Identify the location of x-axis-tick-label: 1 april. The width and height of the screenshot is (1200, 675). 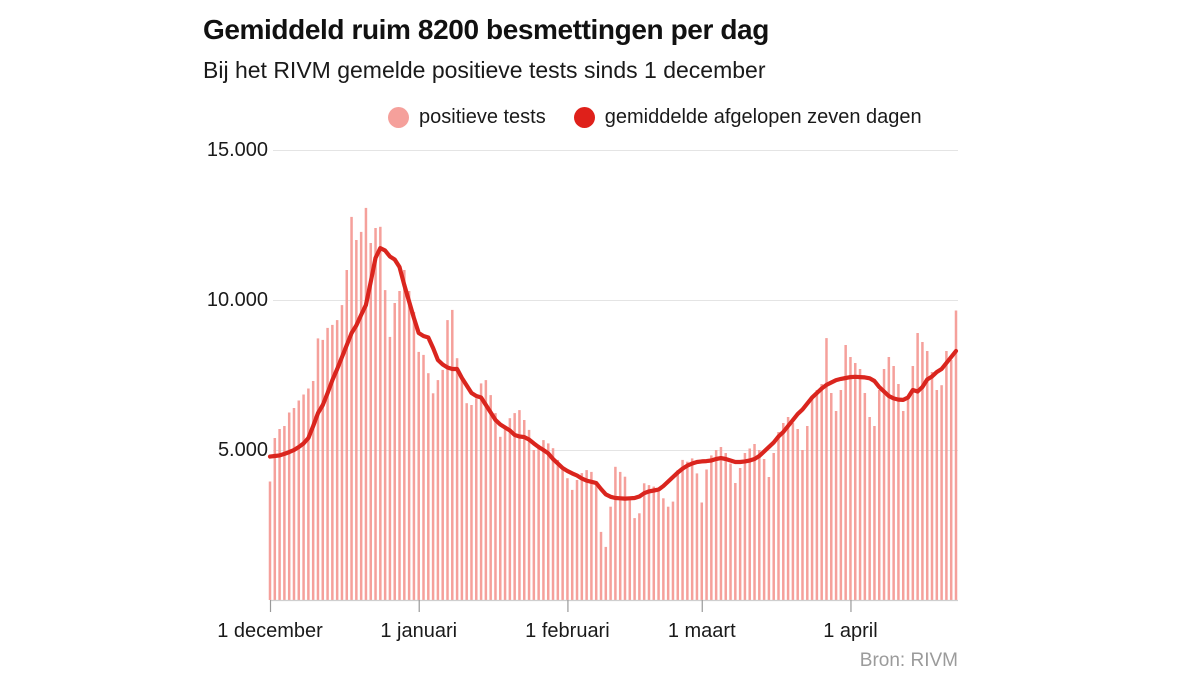
(850, 631).